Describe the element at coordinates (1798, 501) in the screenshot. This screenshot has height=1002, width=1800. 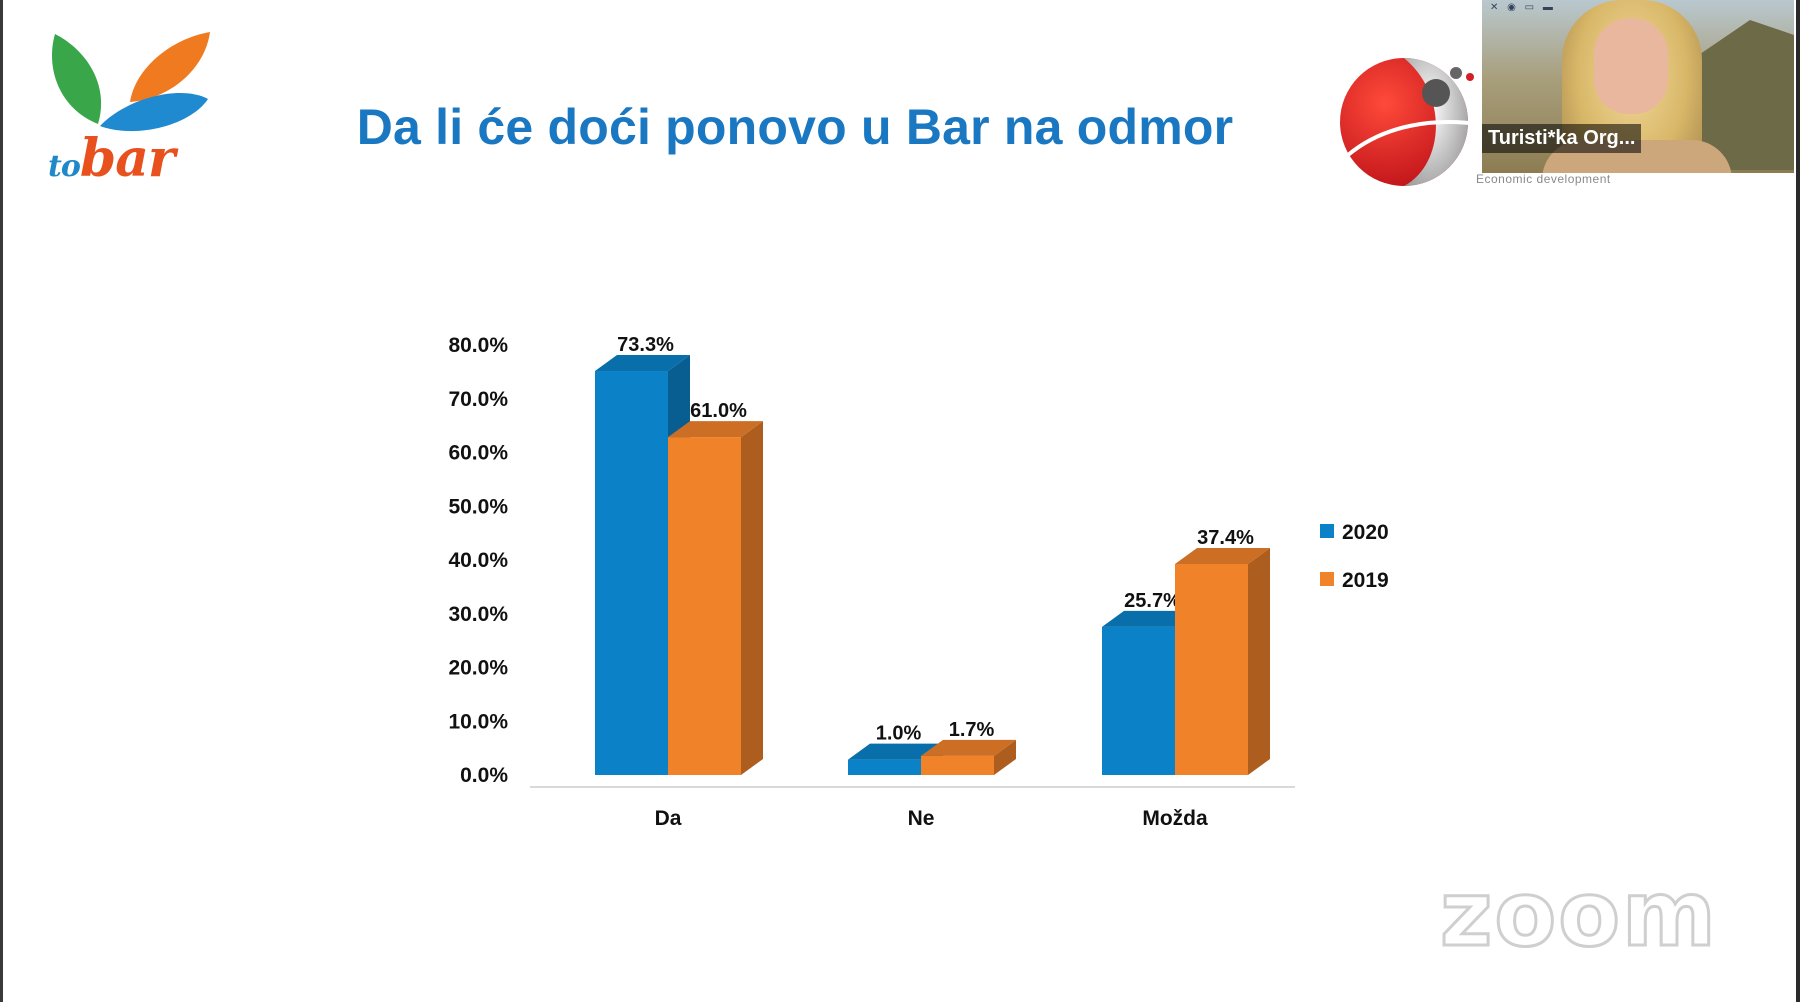
I see `right-frame-edge` at that location.